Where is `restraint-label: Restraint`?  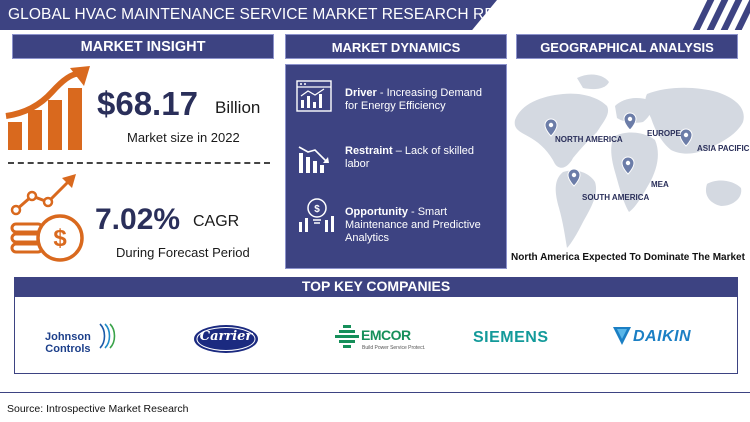
restraint-label: Restraint is located at coordinates (369, 151).